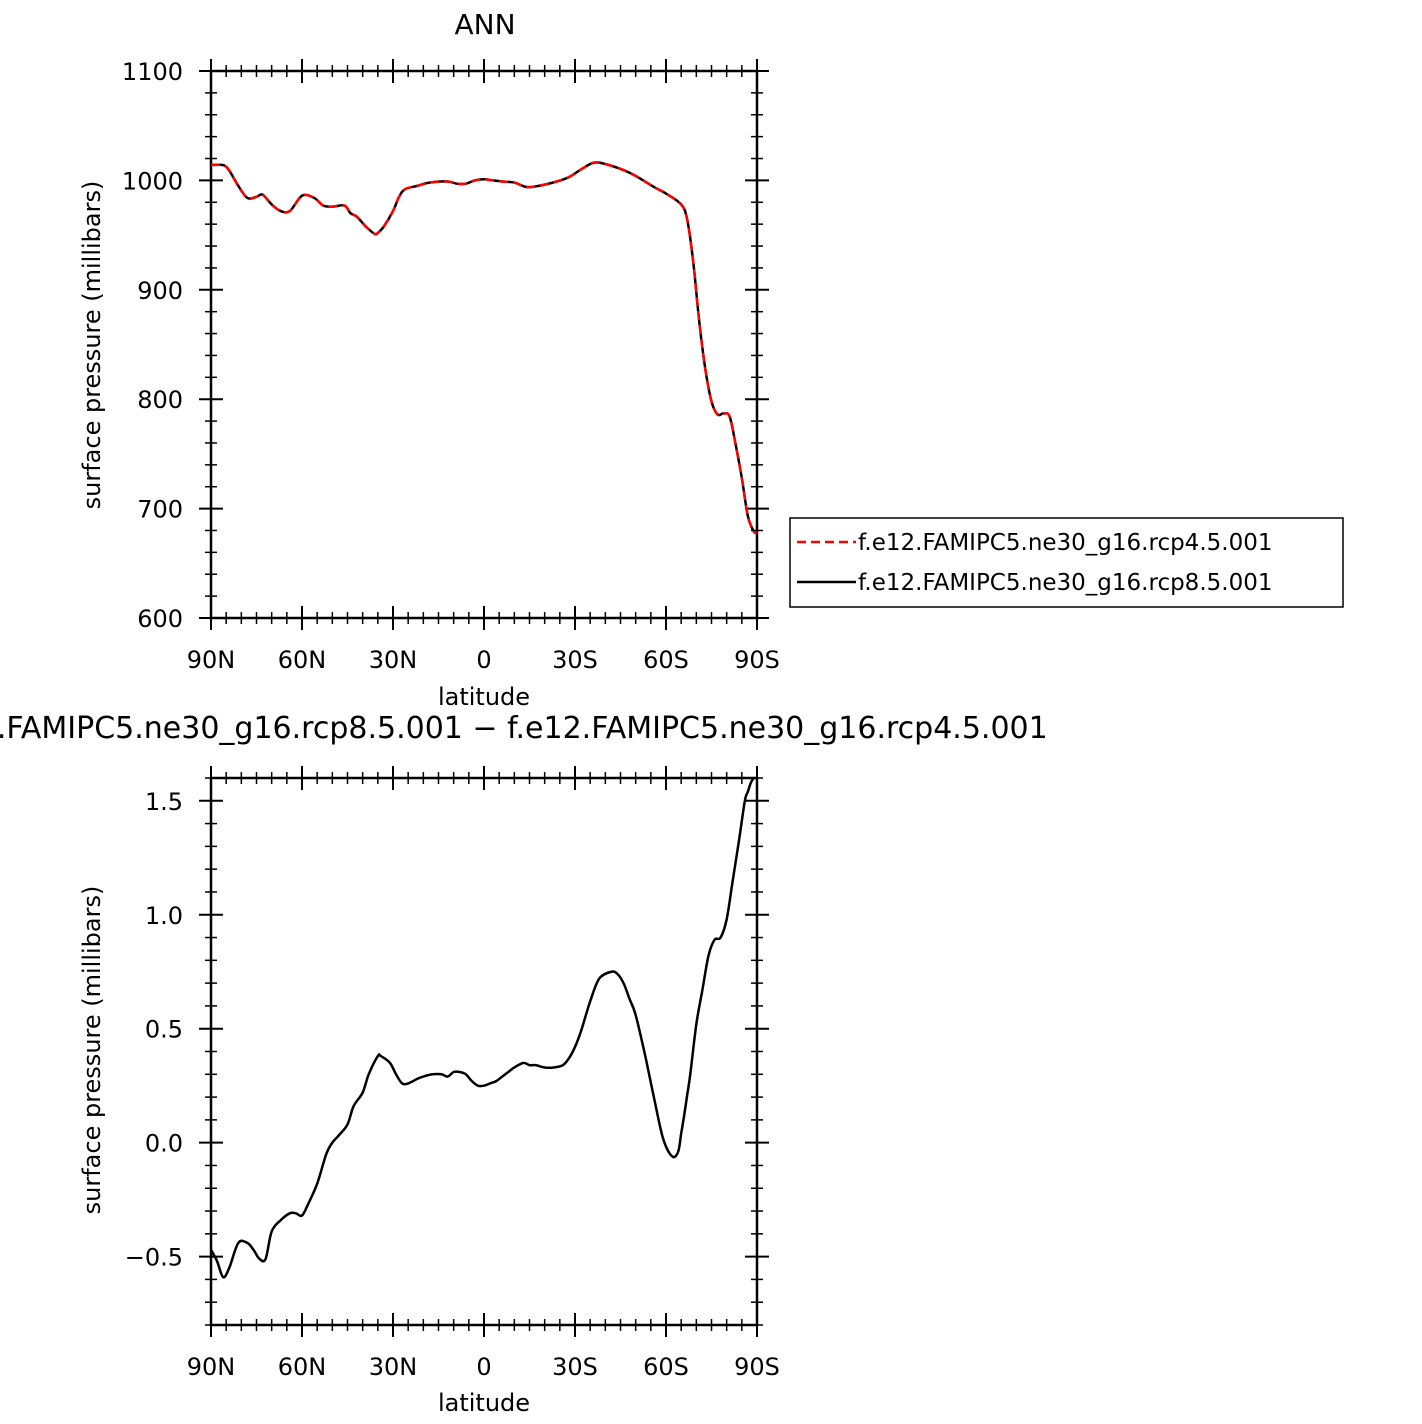 The width and height of the screenshot is (1422, 1424). I want to click on legend-box, so click(1066, 562).